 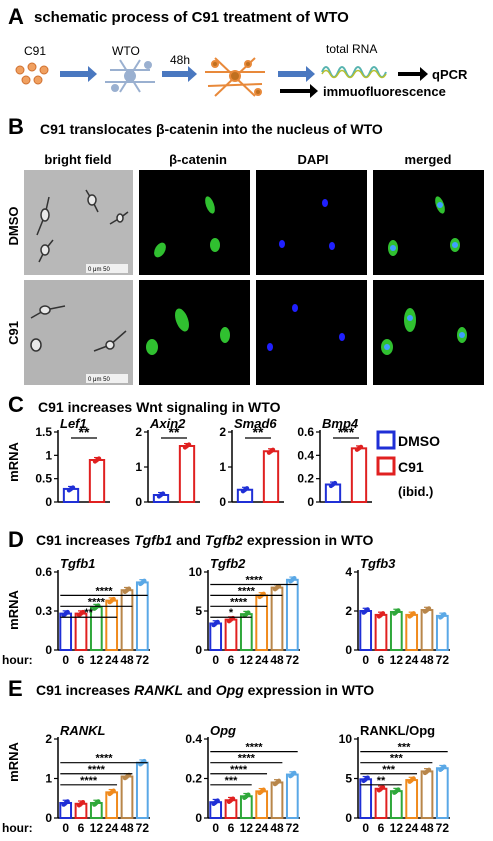 I want to click on y-tick-label: 0.2, so click(x=305, y=479).